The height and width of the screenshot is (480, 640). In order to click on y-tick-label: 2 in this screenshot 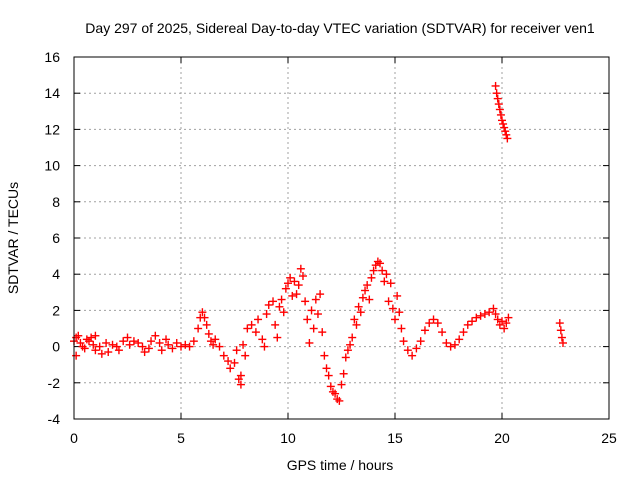, I will do `click(56, 310)`.